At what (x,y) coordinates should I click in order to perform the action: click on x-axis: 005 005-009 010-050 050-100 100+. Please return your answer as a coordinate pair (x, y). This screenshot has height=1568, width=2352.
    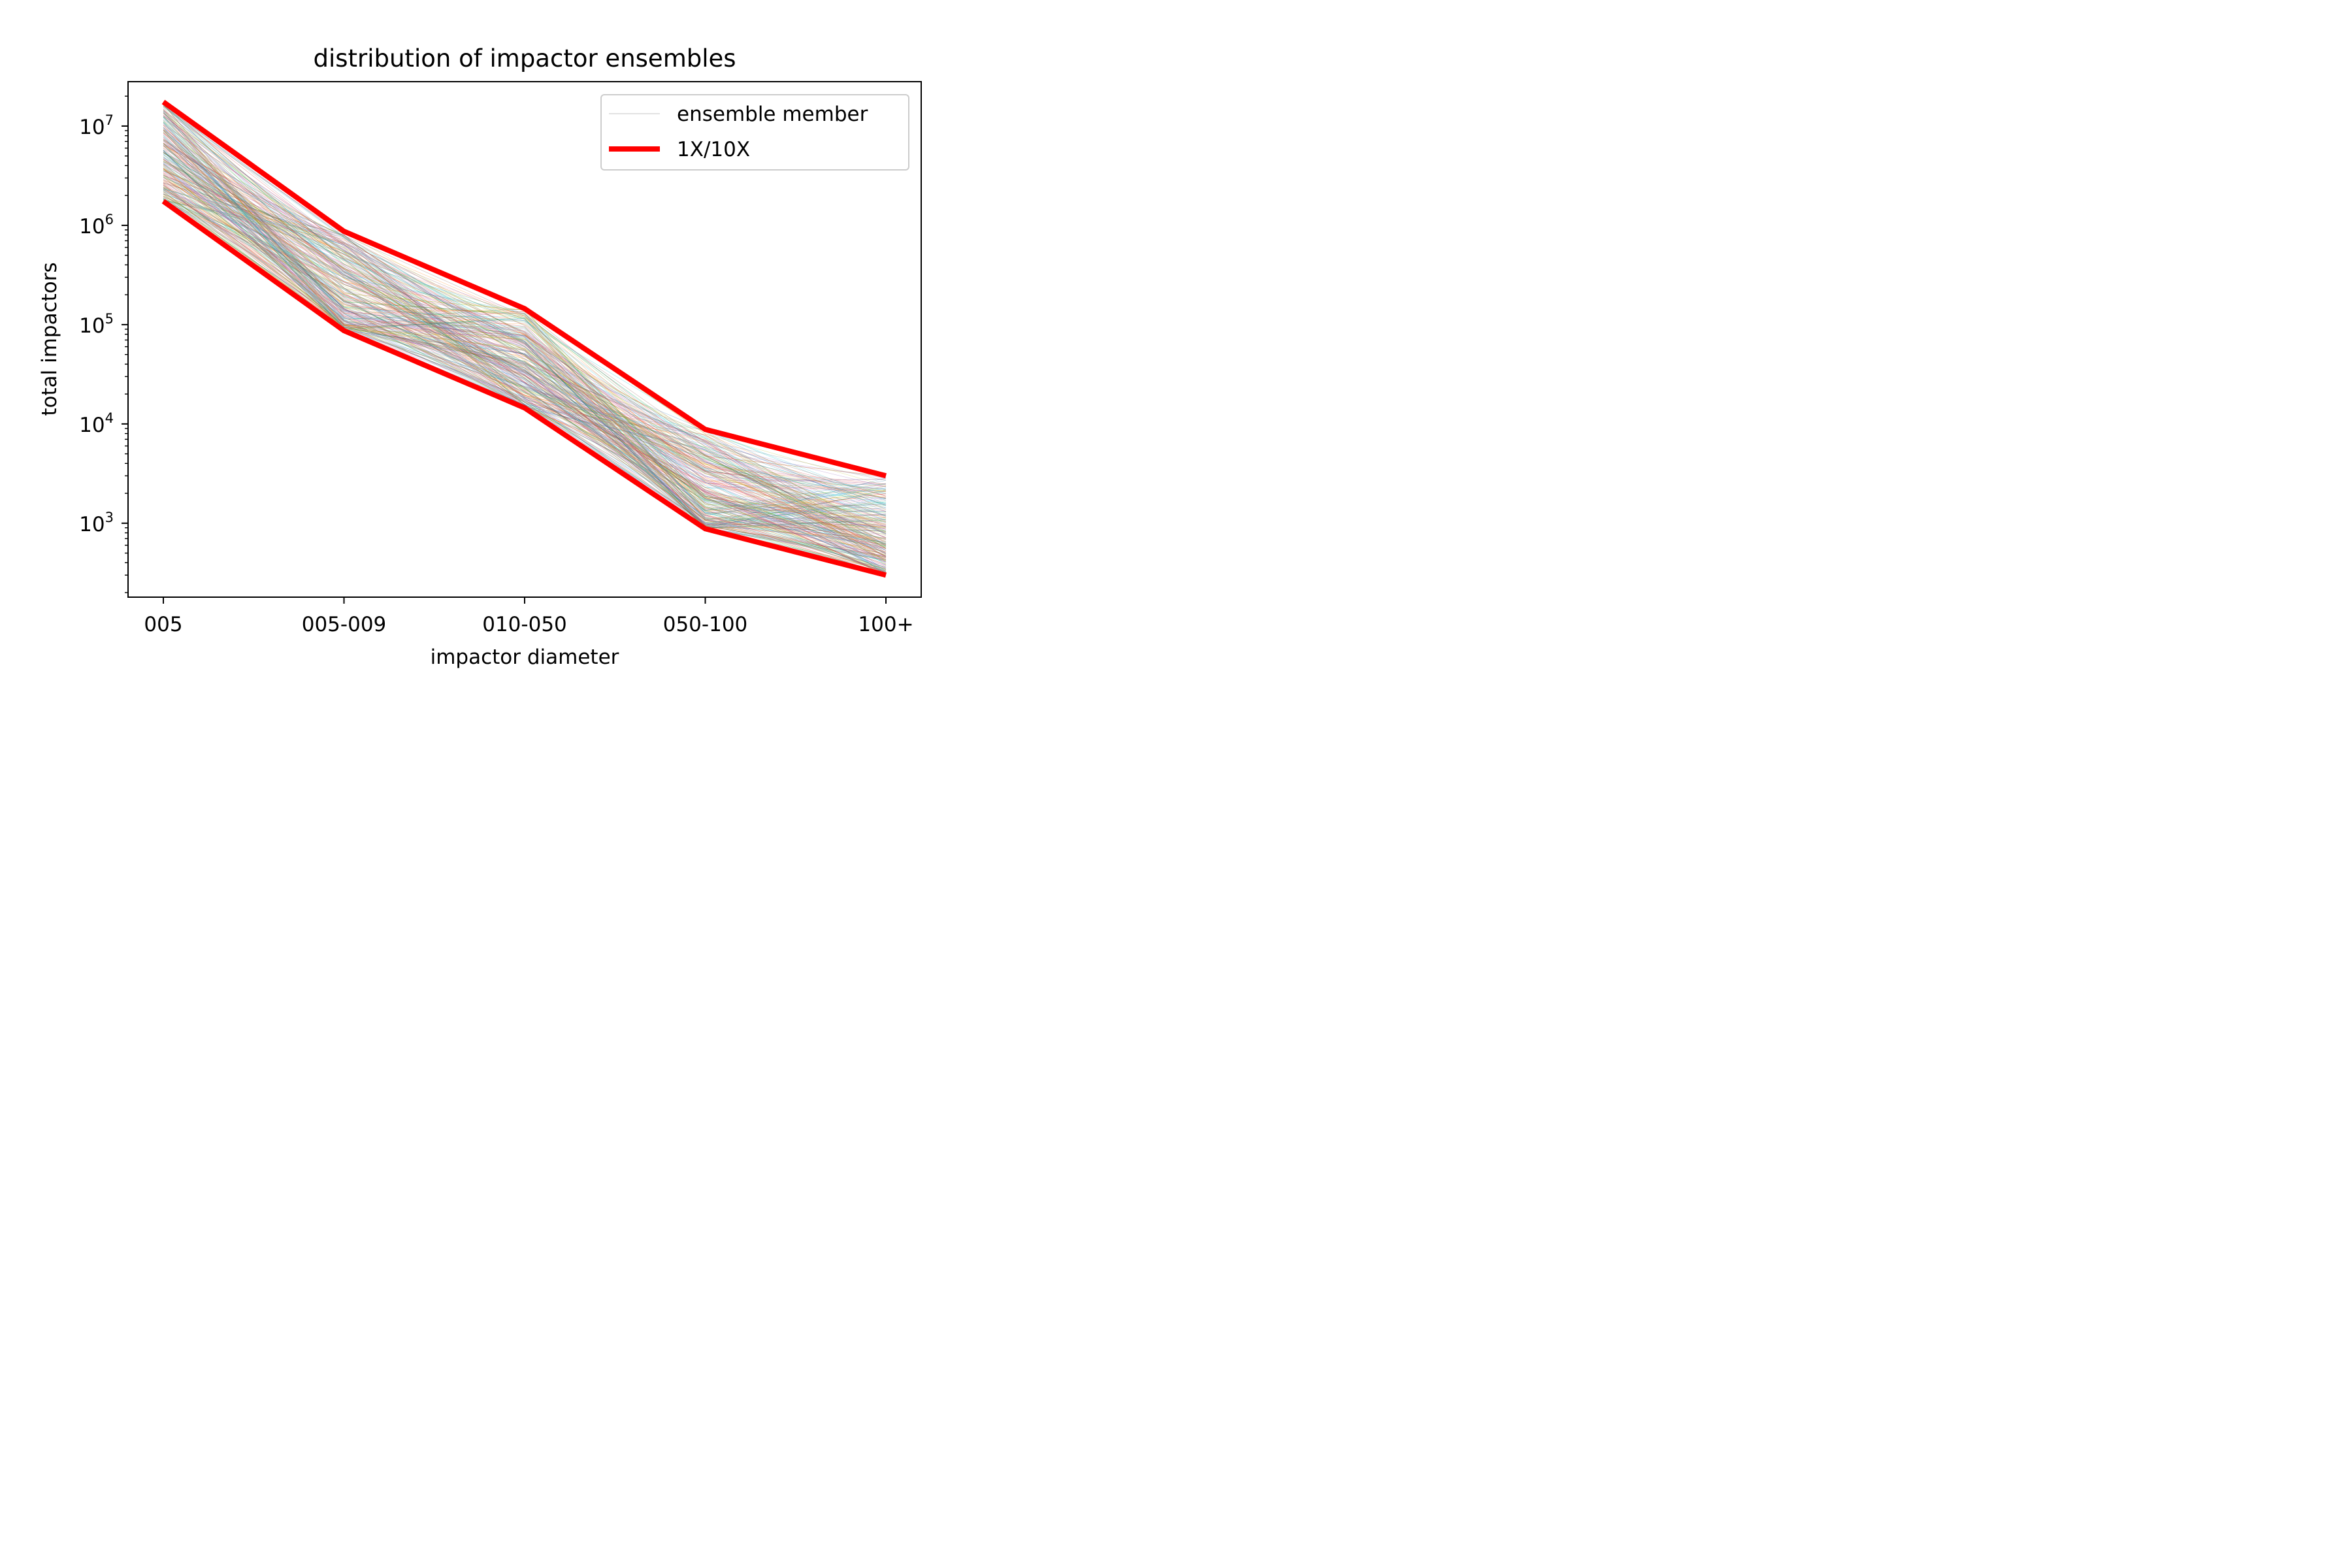
    Looking at the image, I should click on (529, 616).